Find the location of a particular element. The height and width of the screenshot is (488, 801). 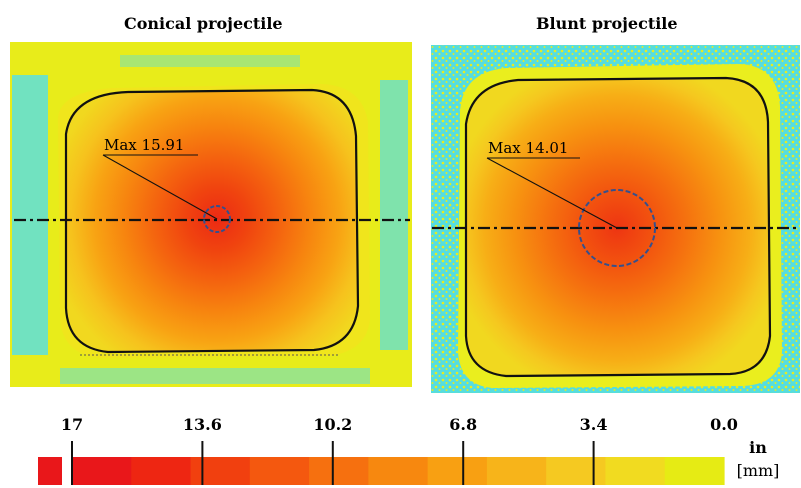

colorbar-unit-line1: in is located at coordinates (758, 447).